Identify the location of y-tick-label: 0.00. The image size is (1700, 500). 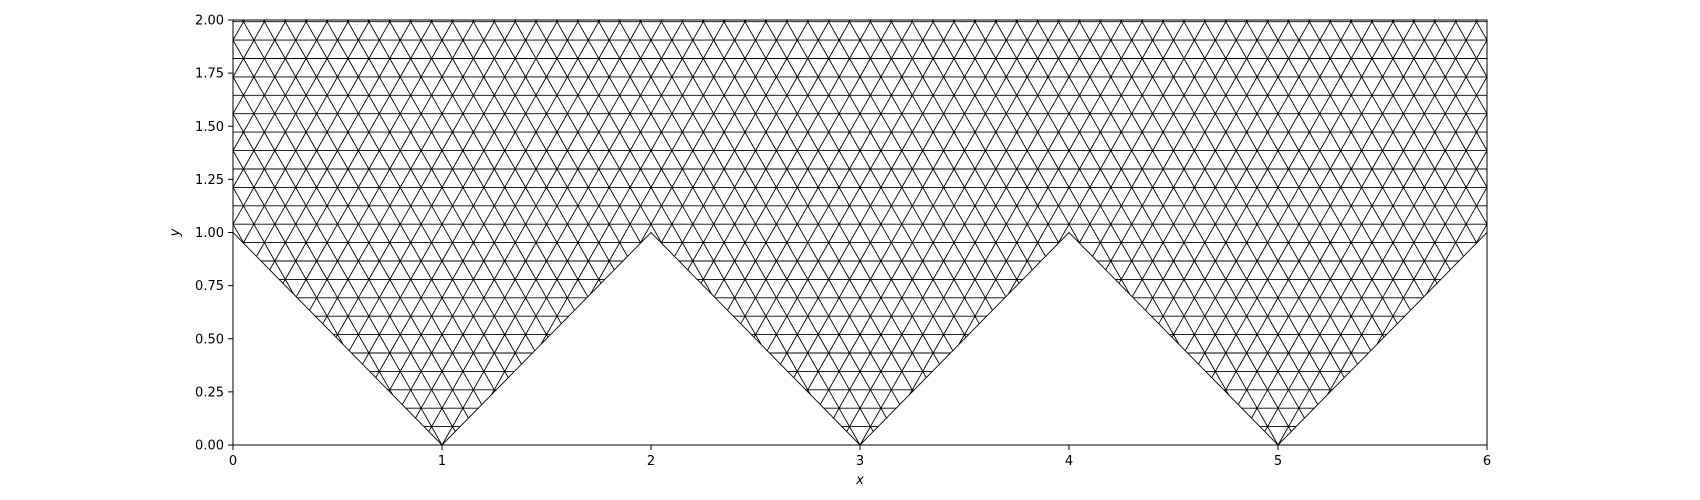
(209, 446).